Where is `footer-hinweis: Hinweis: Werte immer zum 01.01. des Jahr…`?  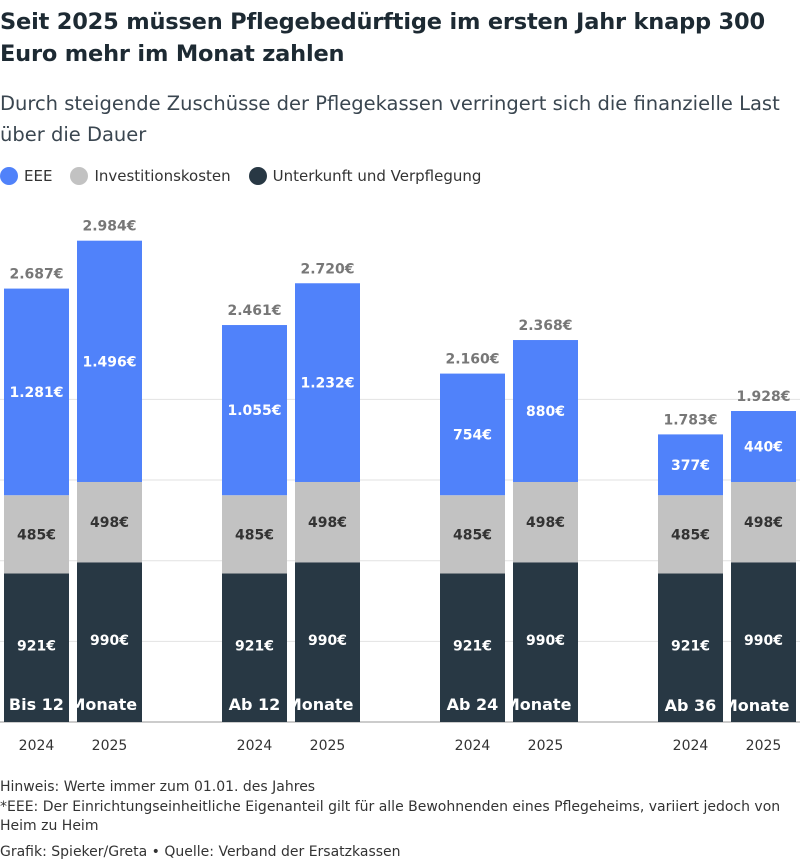 footer-hinweis: Hinweis: Werte immer zum 01.01. des Jahr… is located at coordinates (158, 787).